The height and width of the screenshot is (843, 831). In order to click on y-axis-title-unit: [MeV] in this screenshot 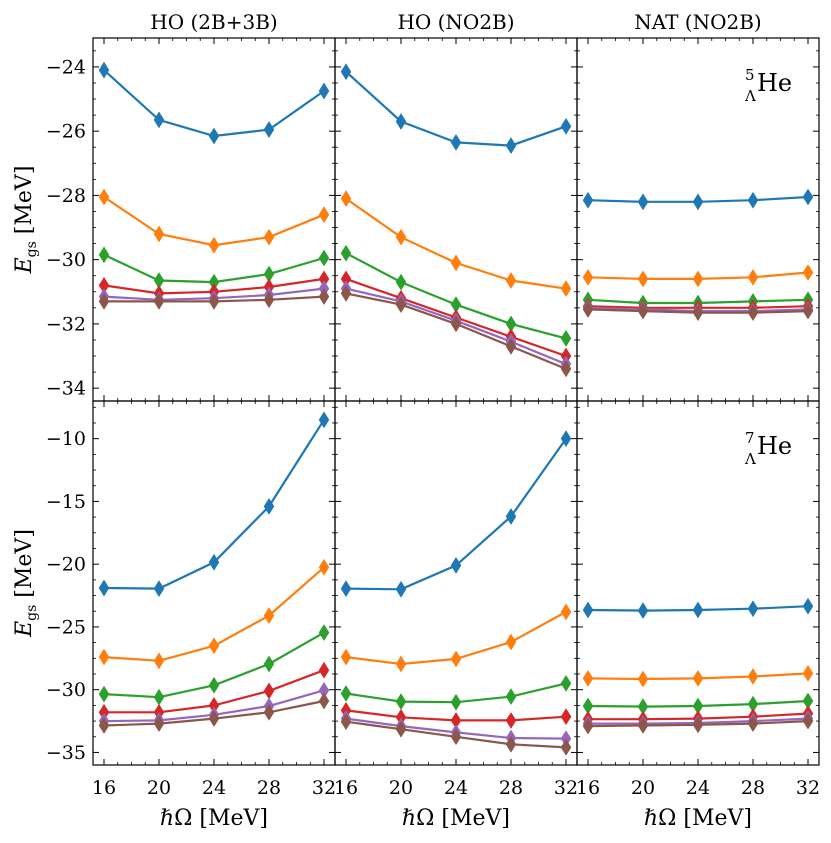, I will do `click(24, 204)`.